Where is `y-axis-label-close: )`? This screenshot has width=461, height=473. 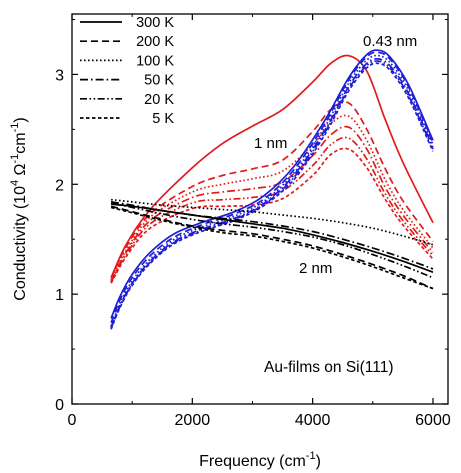 y-axis-label-close: ) is located at coordinates (20, 119).